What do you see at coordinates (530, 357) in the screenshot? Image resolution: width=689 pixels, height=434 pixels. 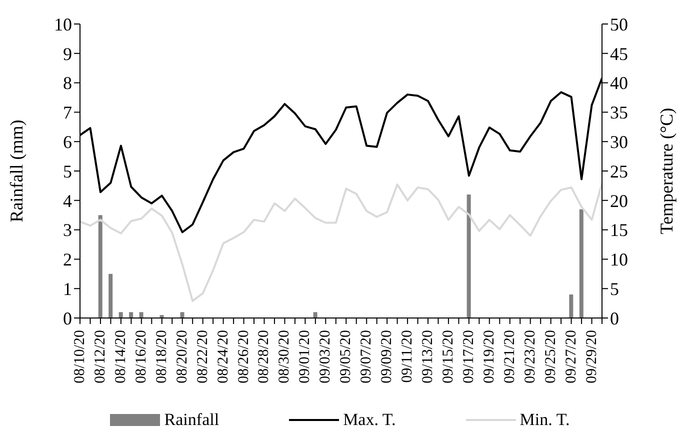 I see `x-tick-label: 09/23/20` at bounding box center [530, 357].